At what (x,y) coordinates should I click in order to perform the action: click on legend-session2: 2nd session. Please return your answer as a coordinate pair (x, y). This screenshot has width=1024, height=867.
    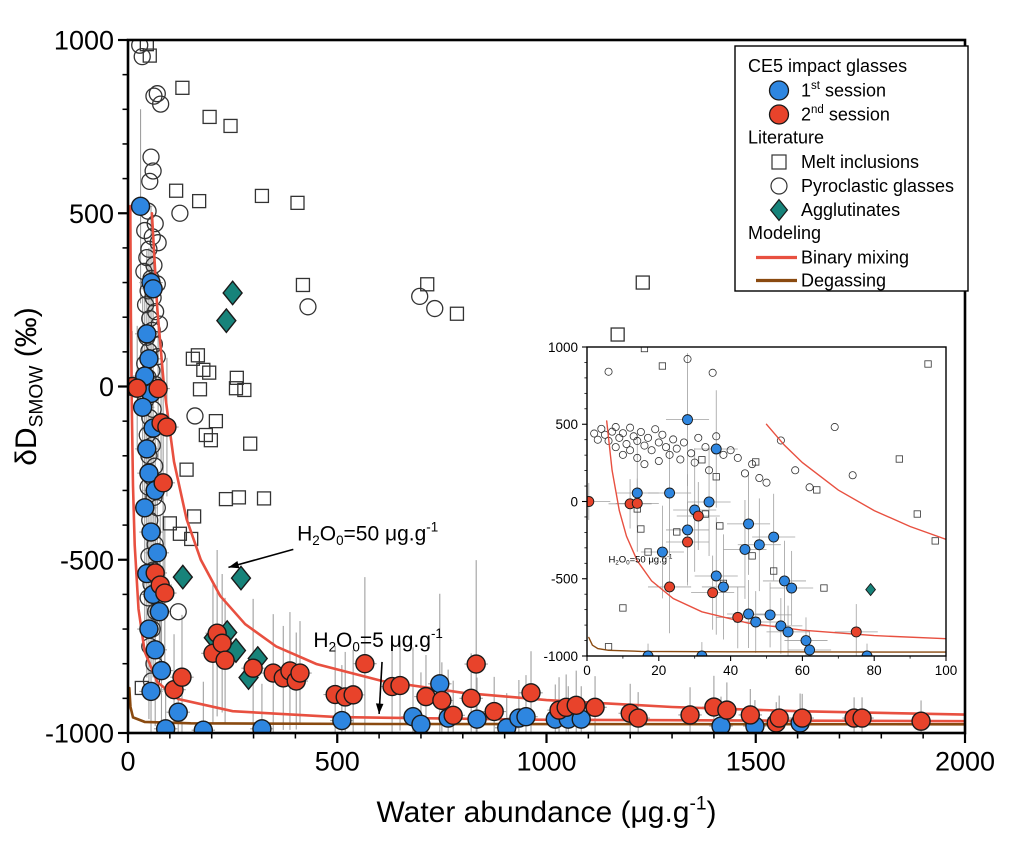
    Looking at the image, I should click on (845, 114).